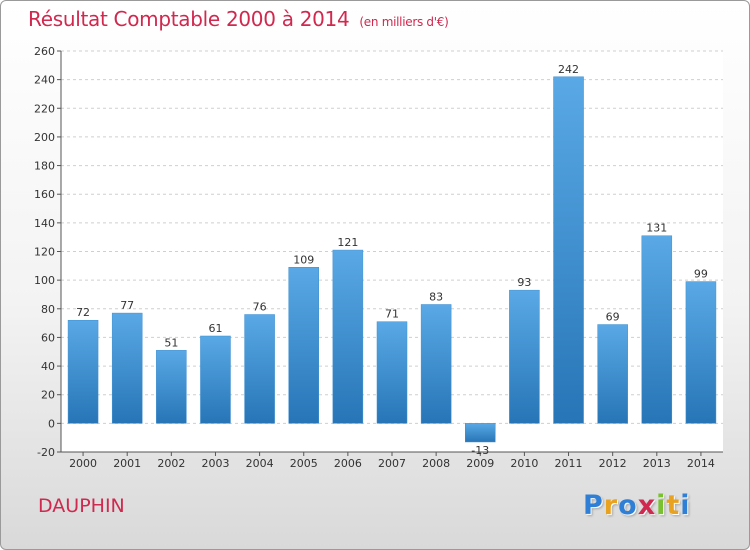 This screenshot has width=750, height=550. Describe the element at coordinates (44, 108) in the screenshot. I see `y-tick-label: 220` at that location.